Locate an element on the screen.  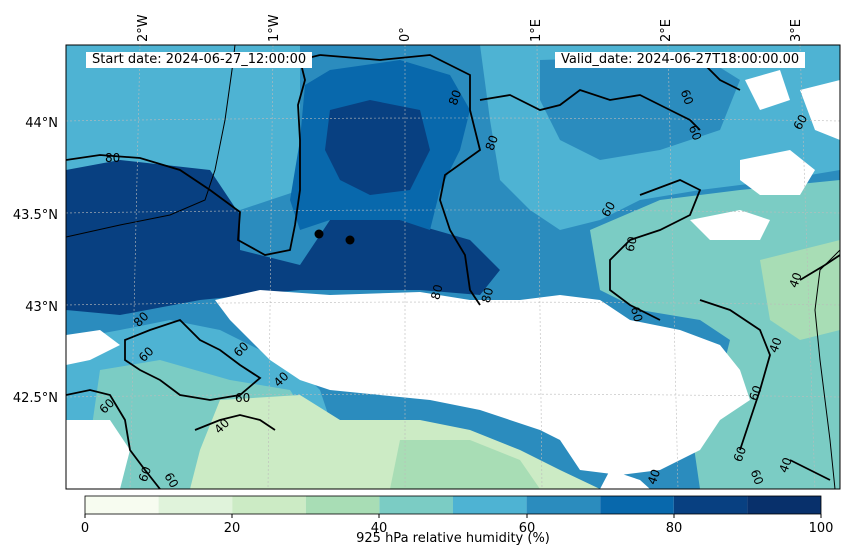
colorbar-title: 925 hPa relative humidity (%) is located at coordinates (453, 538).